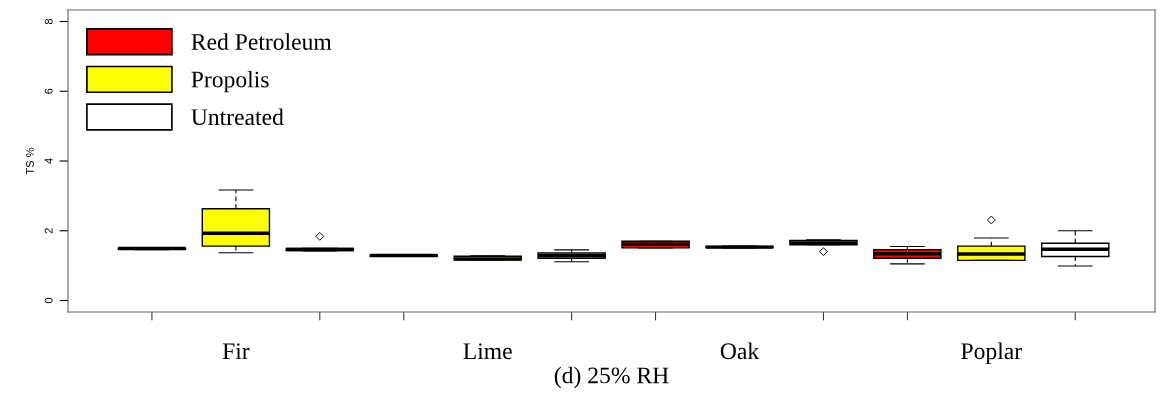 The width and height of the screenshot is (1160, 417). I want to click on legend-label: Red Petroleum, so click(261, 41).